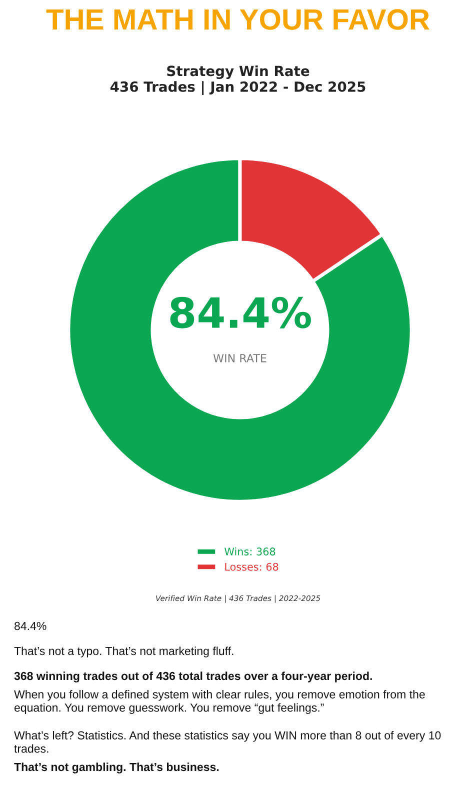 The image size is (476, 787). Describe the element at coordinates (238, 72) in the screenshot. I see `chart-title: Strategy Win Rate` at that location.